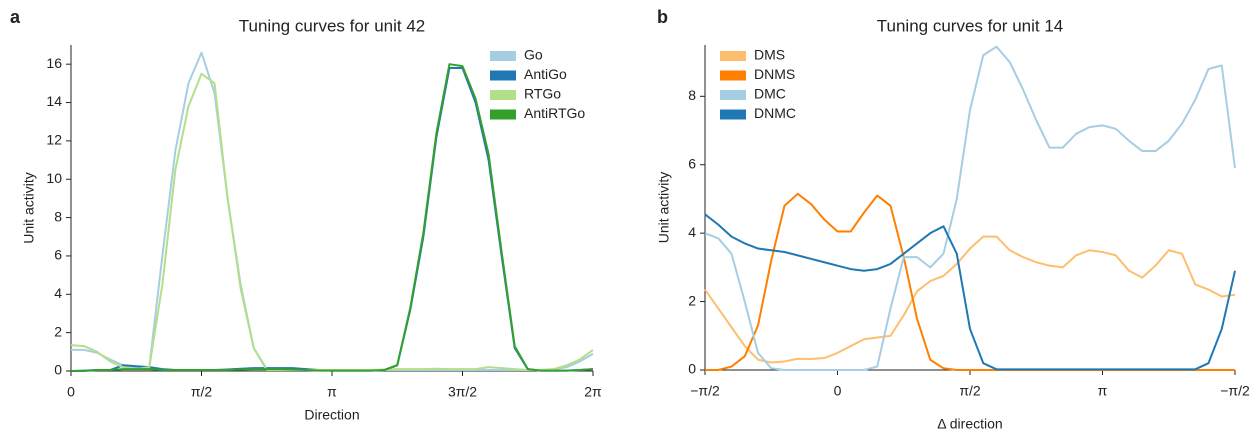  What do you see at coordinates (770, 94) in the screenshot?
I see `legend-label: DMC` at bounding box center [770, 94].